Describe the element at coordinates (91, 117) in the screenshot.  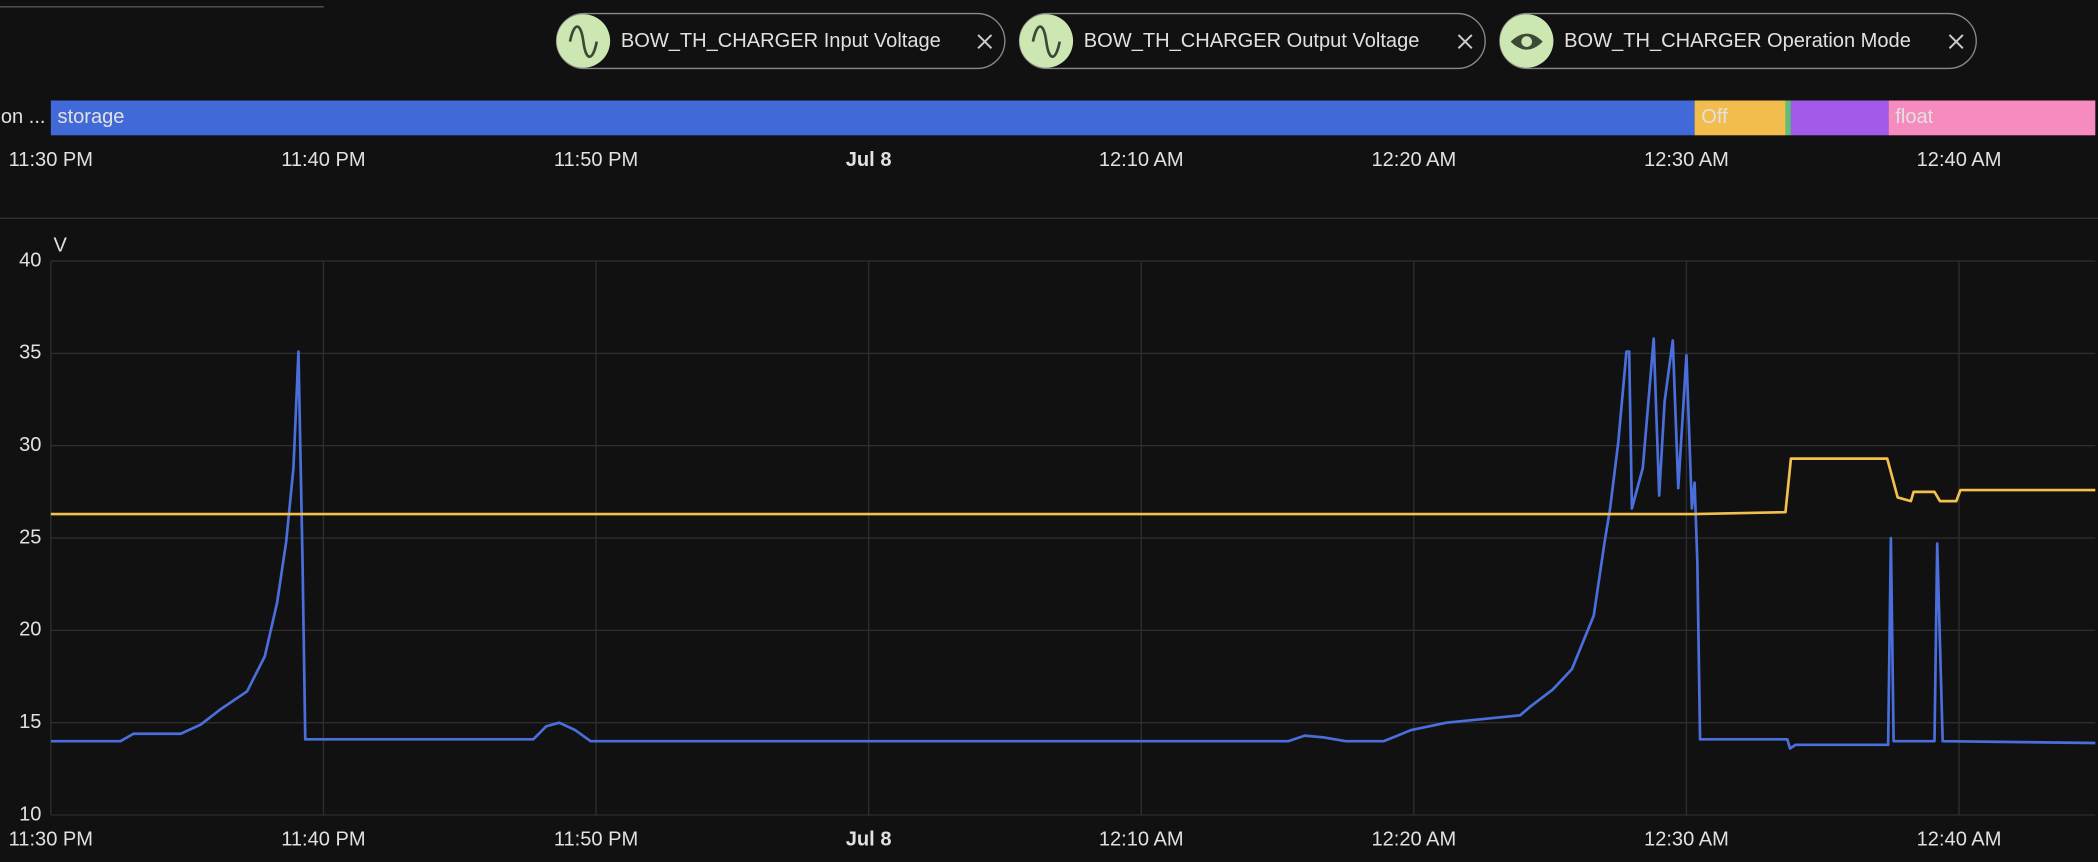
I see `segment-label: storage` at that location.